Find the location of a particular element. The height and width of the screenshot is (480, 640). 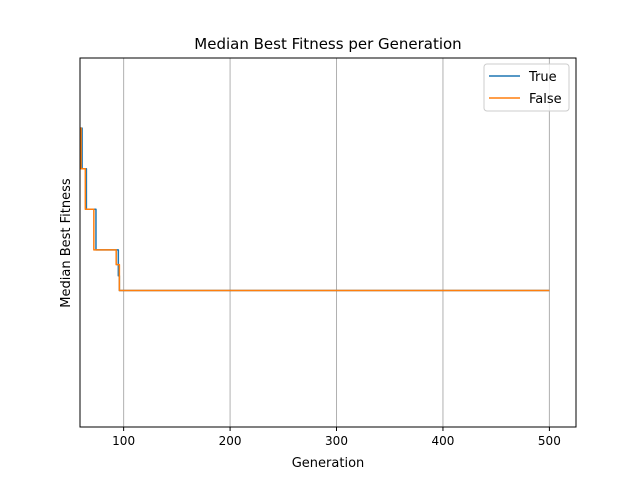

x-tick-label: 300 is located at coordinates (336, 441).